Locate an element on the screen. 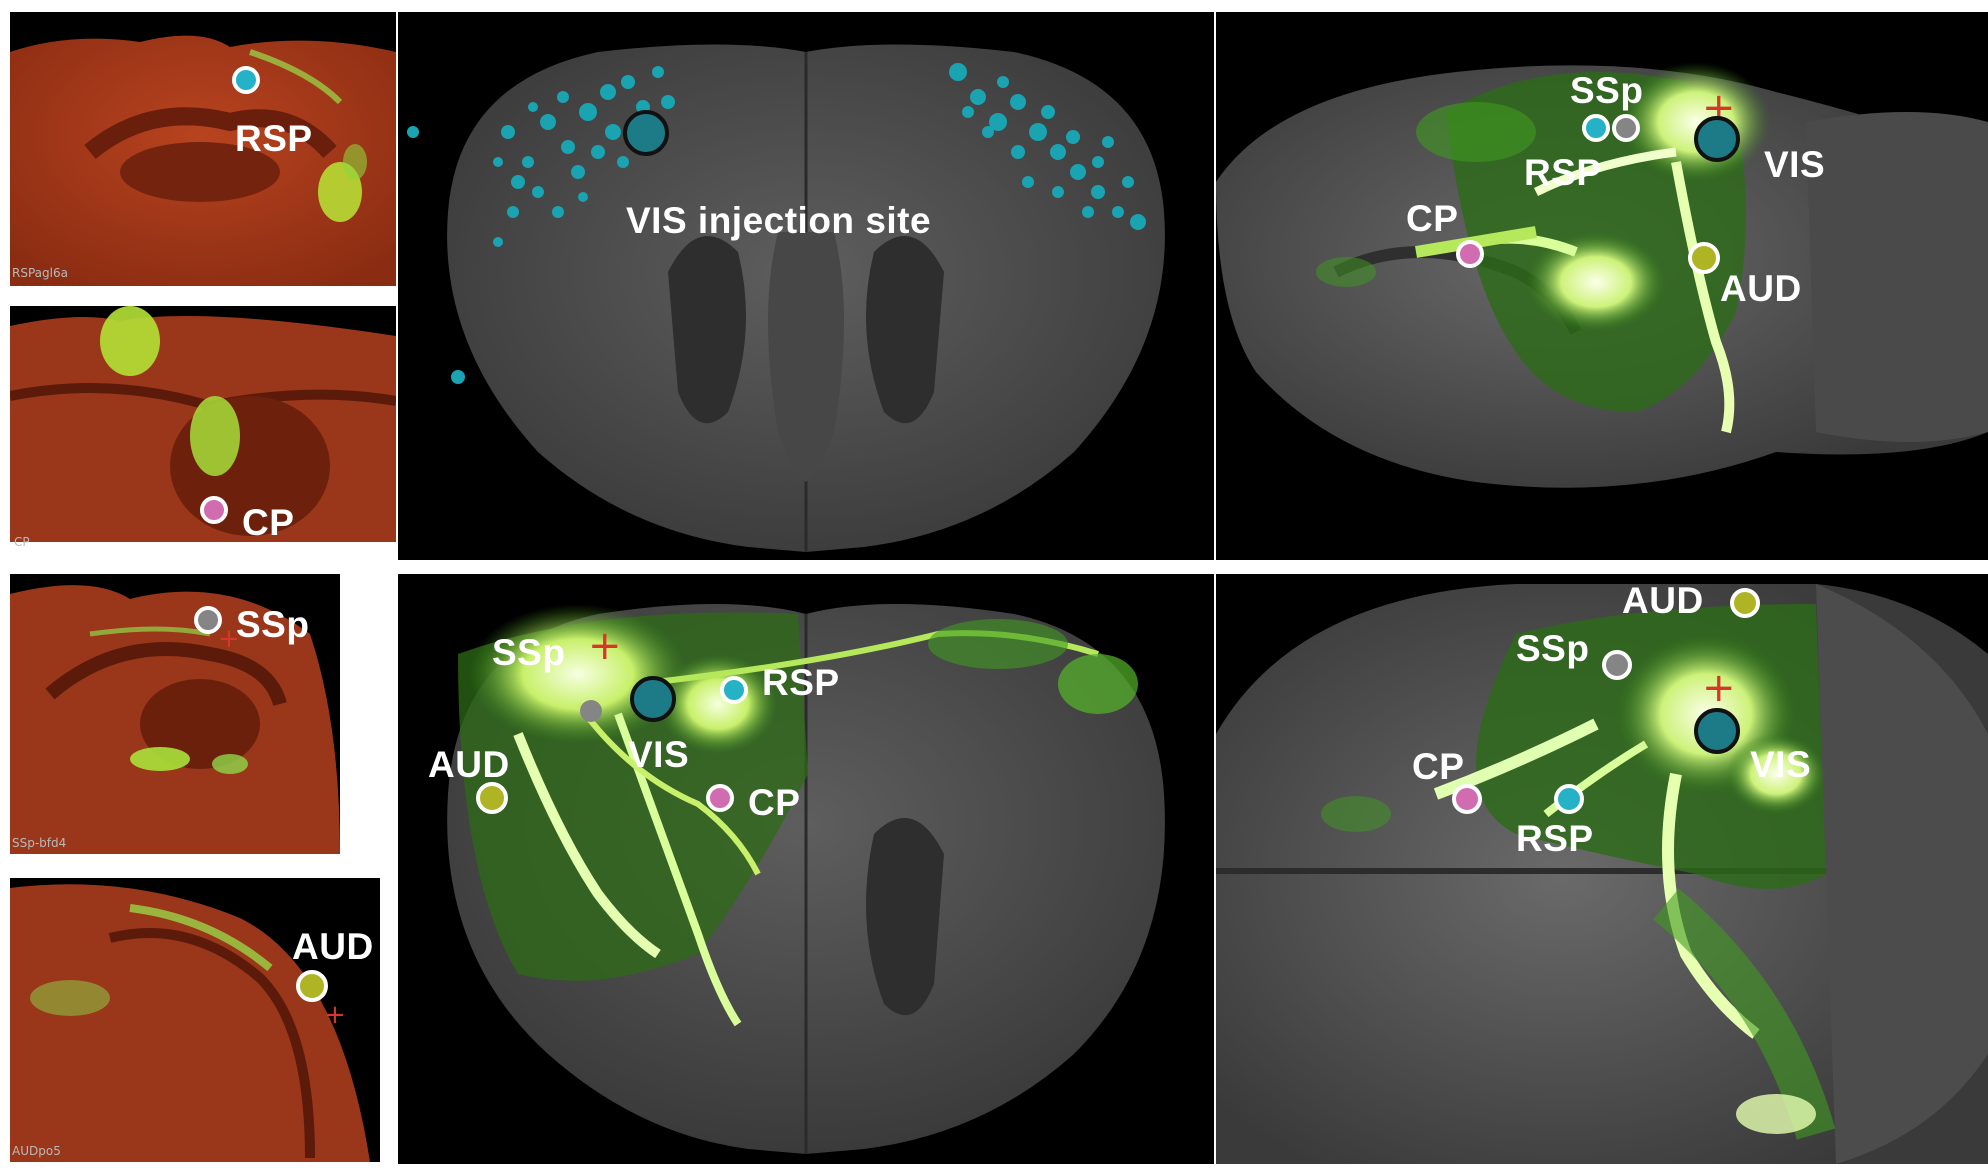 The width and height of the screenshot is (1988, 1170). section-rsp: RSPagl6a RSP is located at coordinates (203, 149).